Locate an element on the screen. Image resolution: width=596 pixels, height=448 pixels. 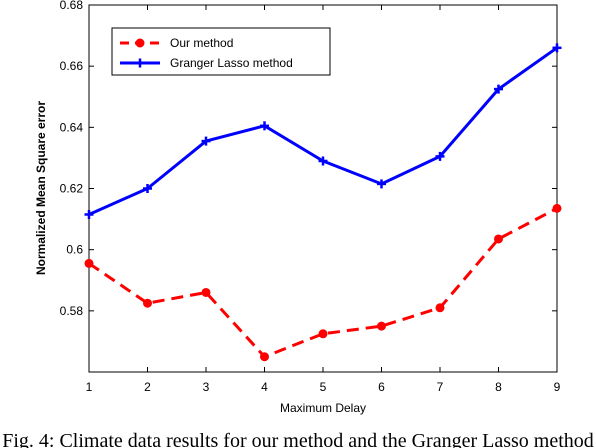
x-tick-label: 9 is located at coordinates (557, 387).